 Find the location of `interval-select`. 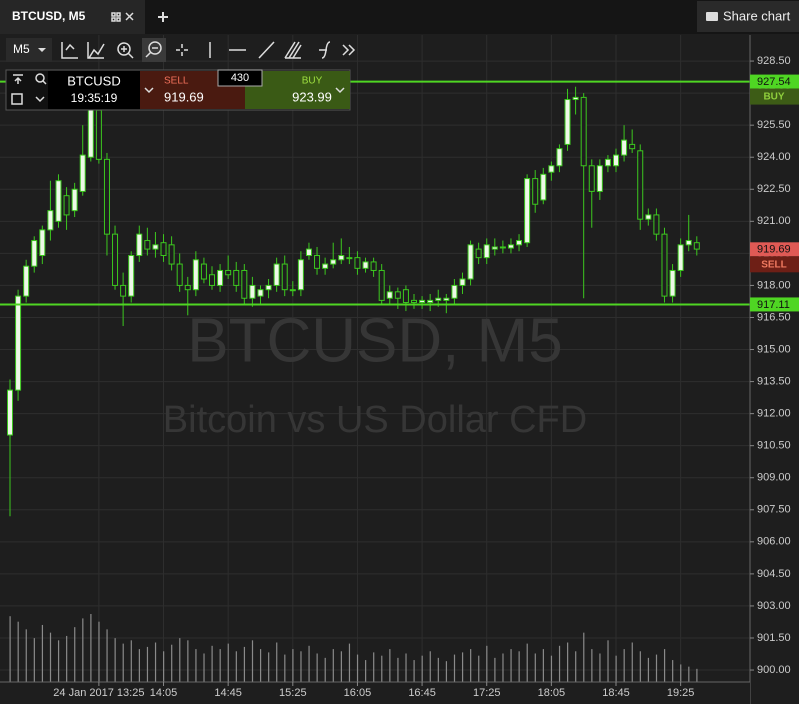

interval-select is located at coordinates (29, 50).